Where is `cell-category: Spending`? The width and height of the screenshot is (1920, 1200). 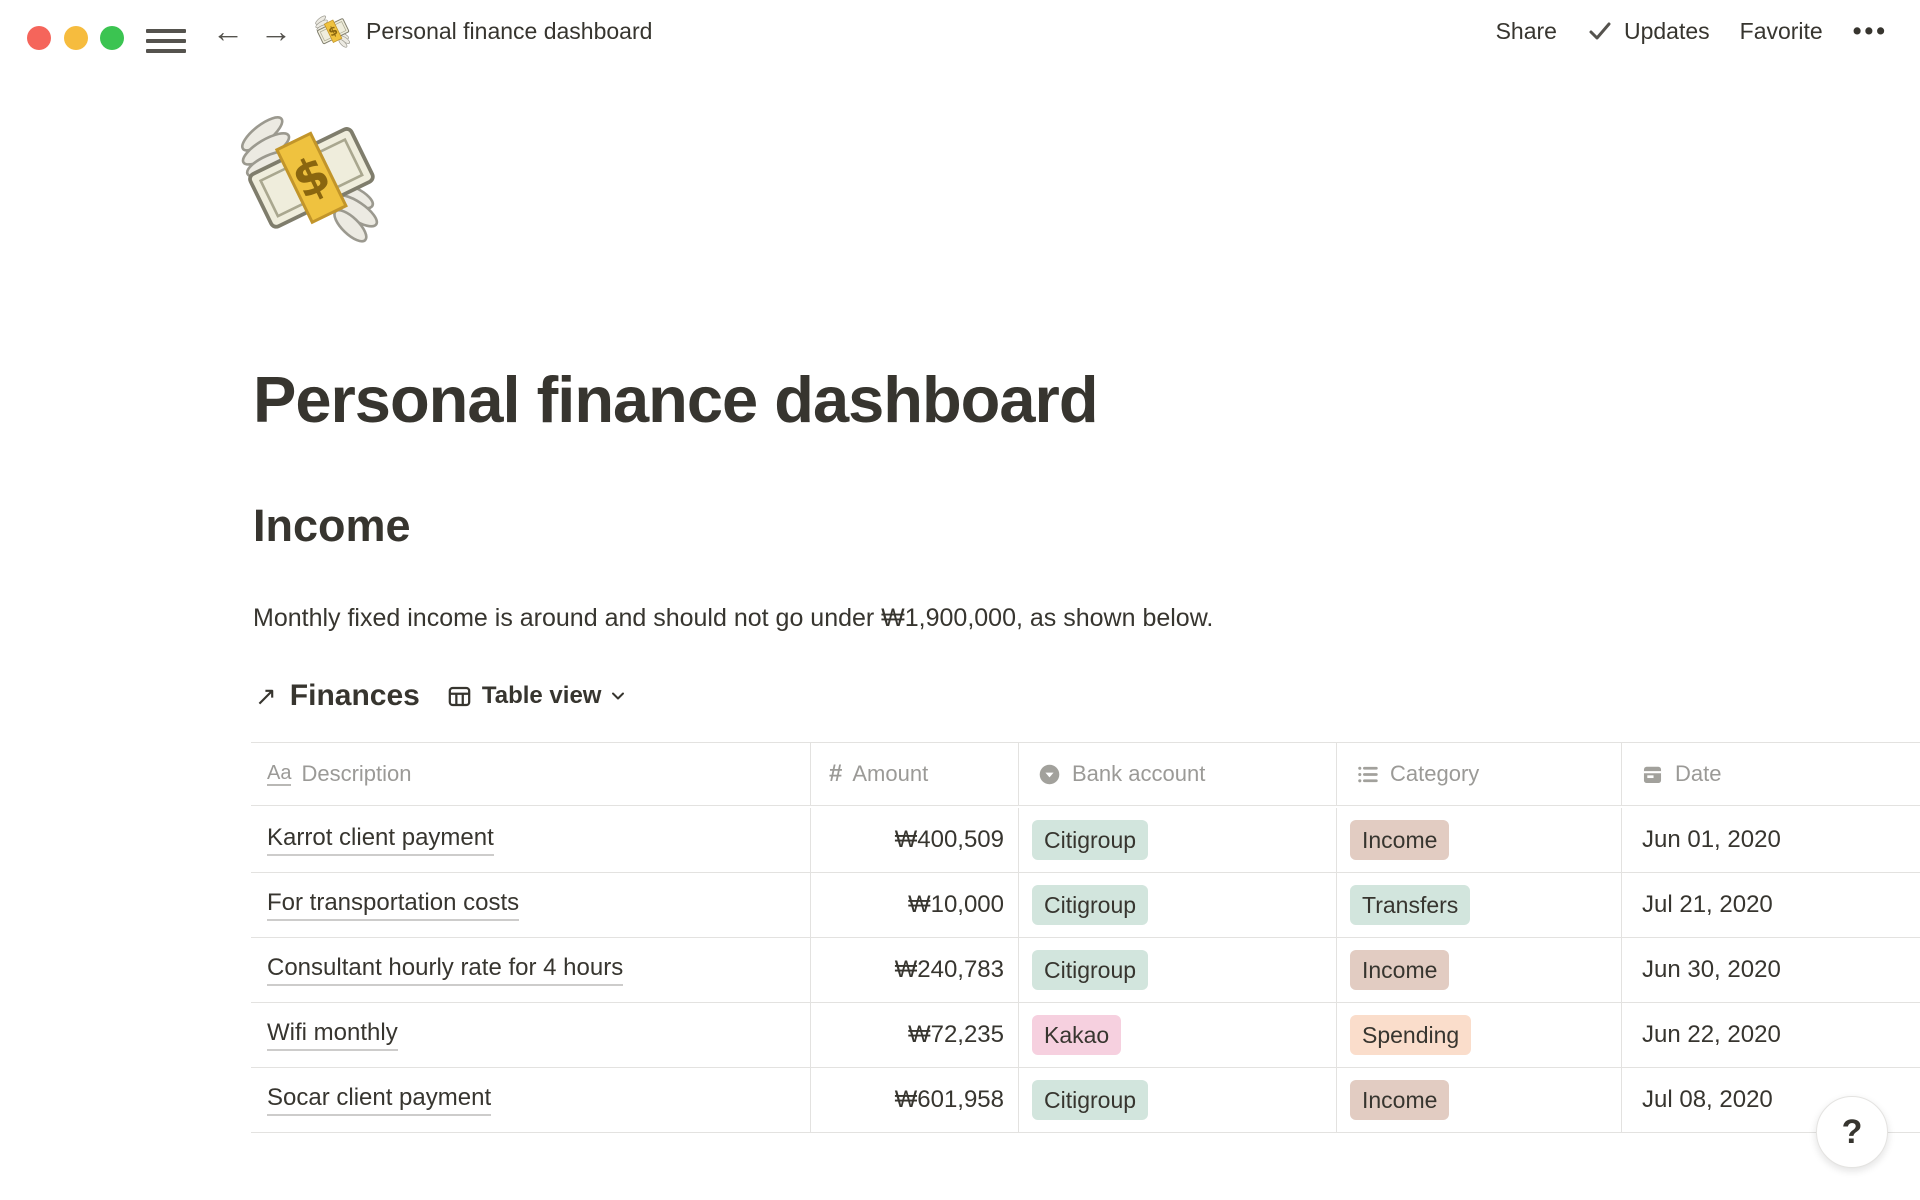 cell-category: Spending is located at coordinates (1479, 1035).